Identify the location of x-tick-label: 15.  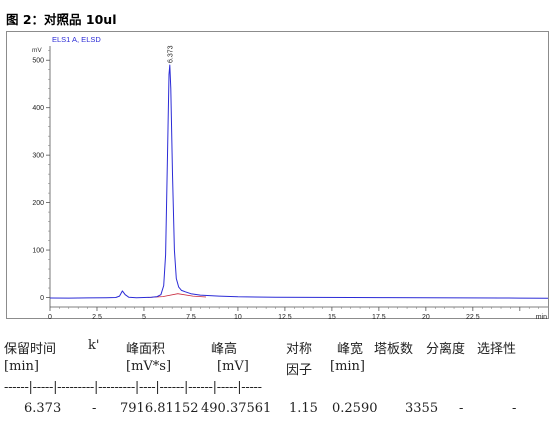
(332, 317).